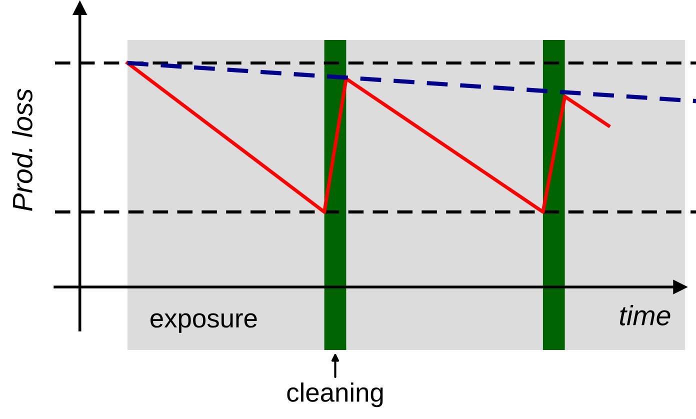 The height and width of the screenshot is (419, 696). Describe the element at coordinates (22, 149) in the screenshot. I see `y-axis-title: Prod. loss` at that location.